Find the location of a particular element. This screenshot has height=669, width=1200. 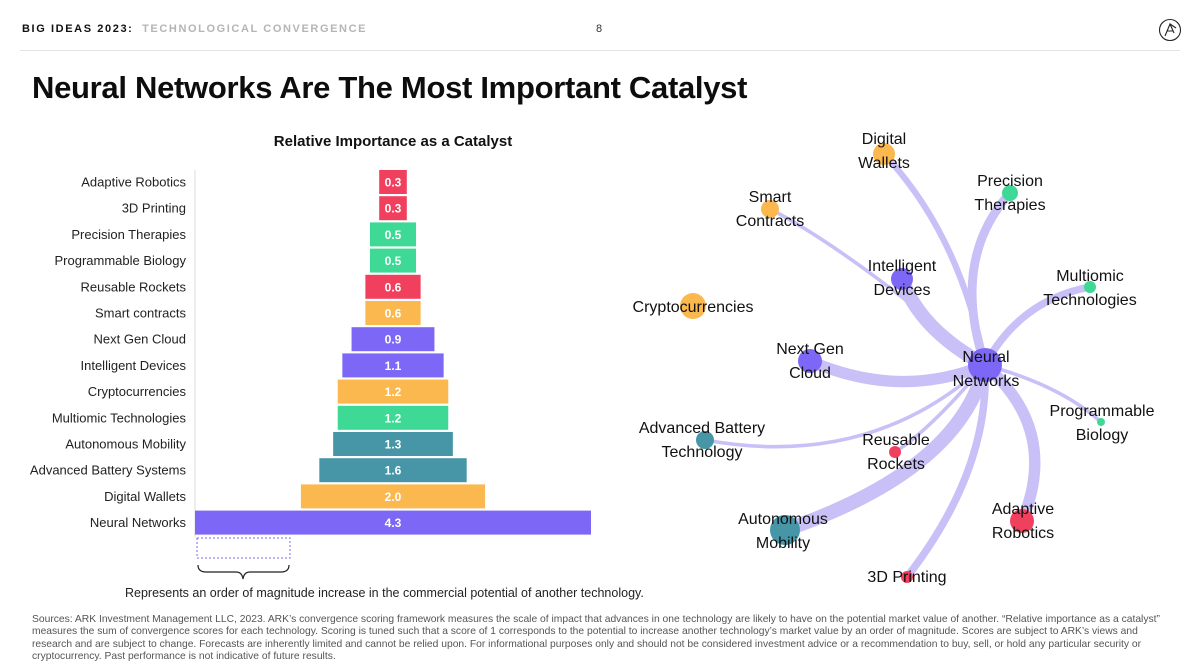

network-node-label: Cryptocurrencies is located at coordinates (693, 307).